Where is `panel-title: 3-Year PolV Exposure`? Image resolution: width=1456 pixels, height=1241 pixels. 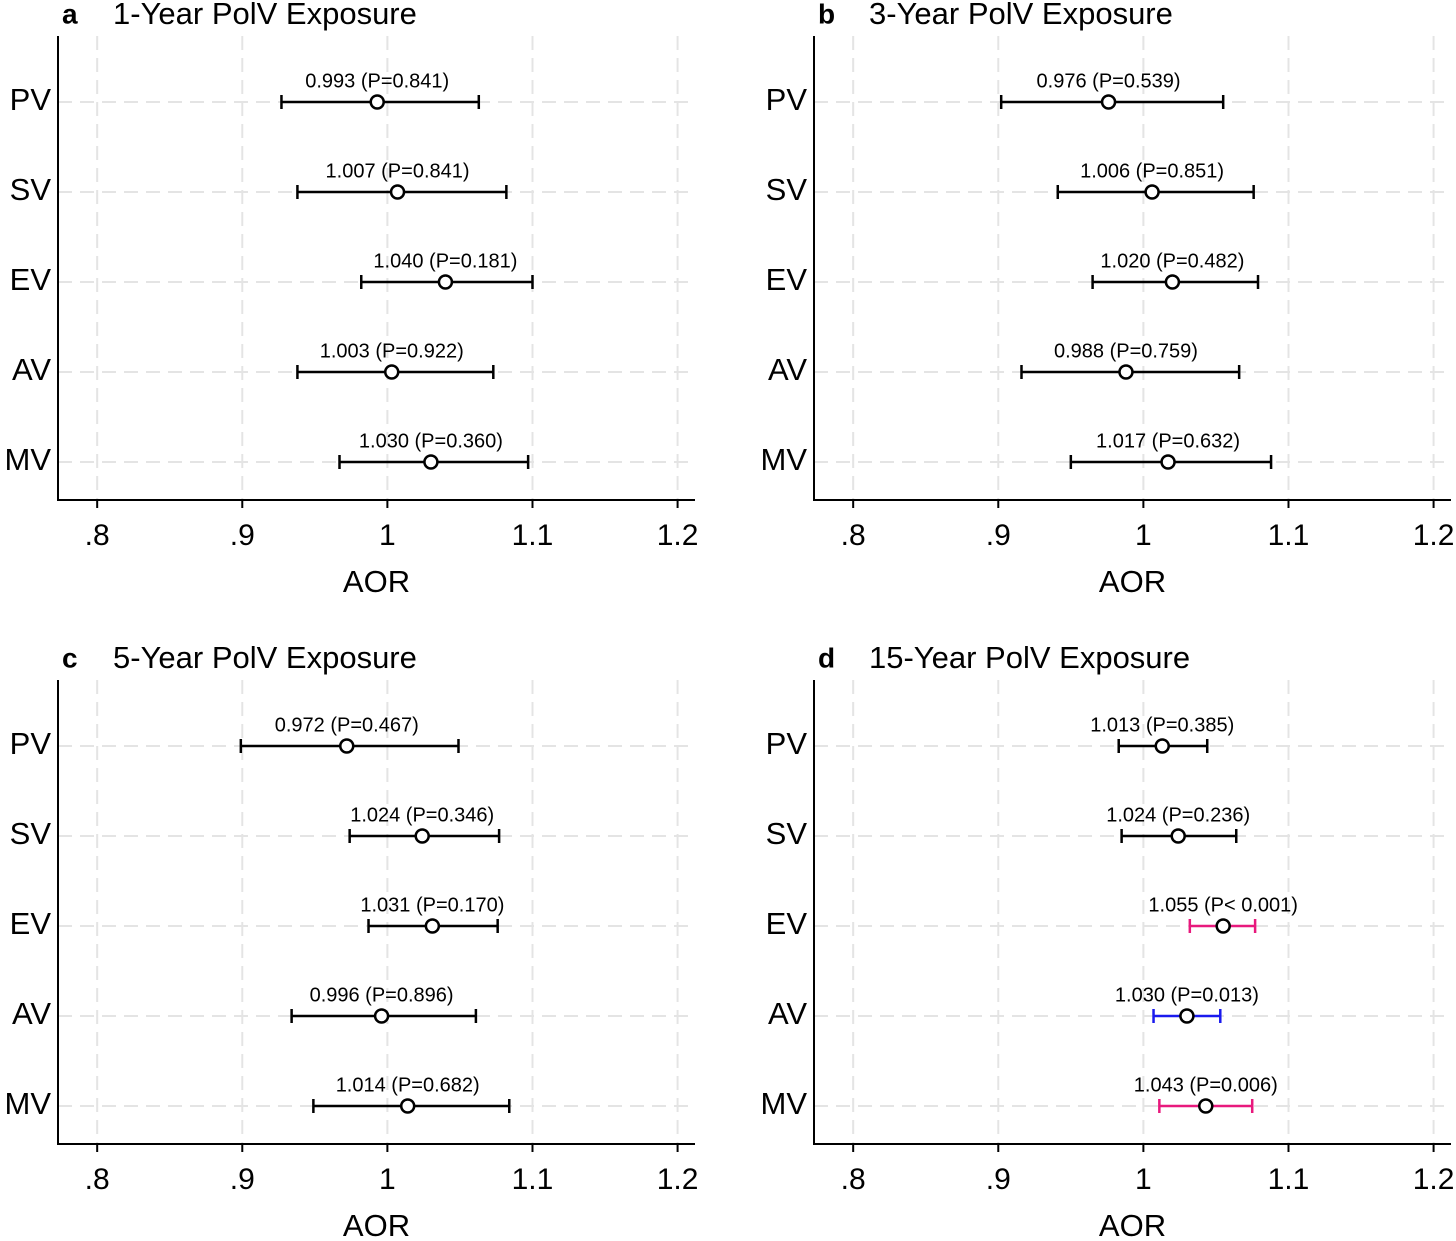
panel-title: 3-Year PolV Exposure is located at coordinates (1021, 15).